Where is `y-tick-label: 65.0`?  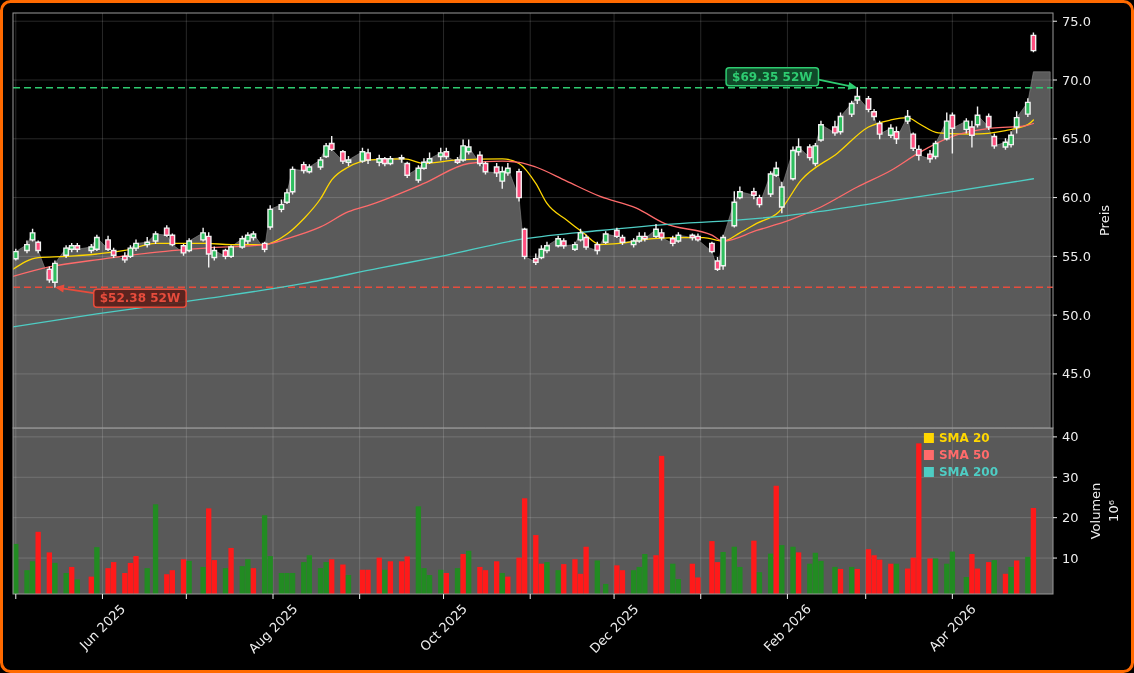
y-tick-label: 65.0 is located at coordinates (1076, 139).